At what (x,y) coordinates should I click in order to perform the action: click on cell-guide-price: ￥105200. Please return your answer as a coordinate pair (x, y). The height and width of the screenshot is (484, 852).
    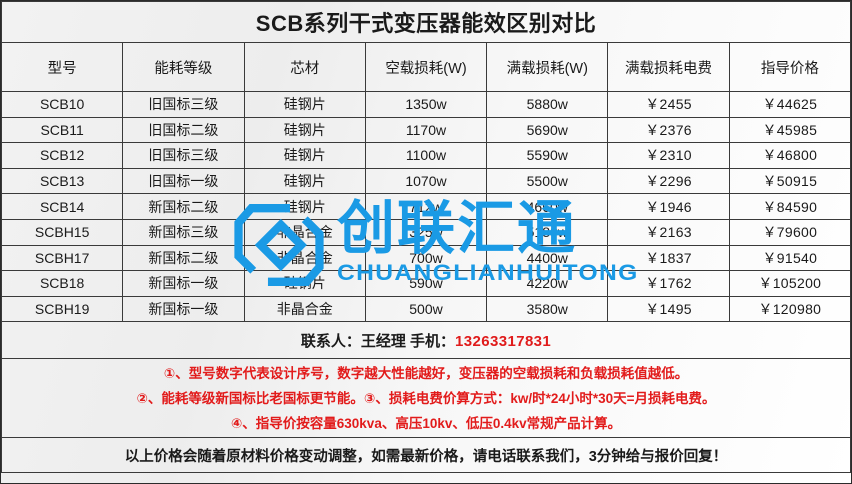
    Looking at the image, I should click on (790, 283).